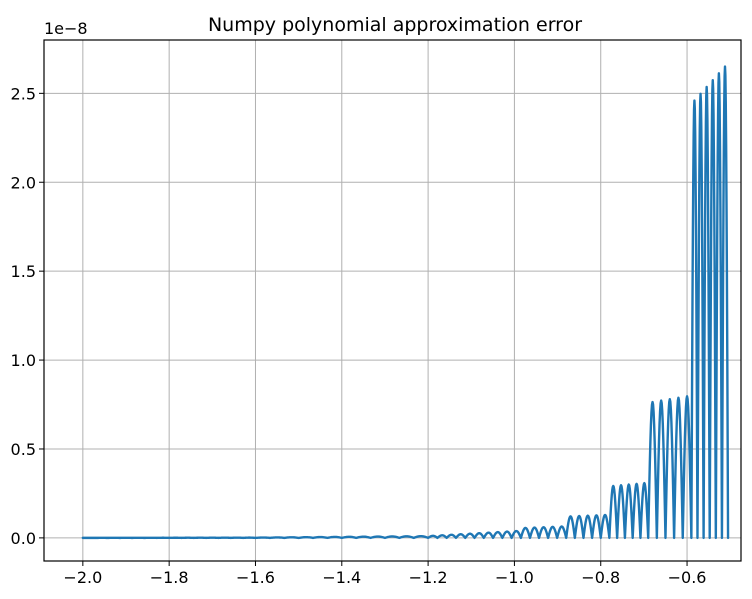 The width and height of the screenshot is (752, 599). Describe the element at coordinates (66, 28) in the screenshot. I see `y-axis-offset-label: 1e−8` at that location.